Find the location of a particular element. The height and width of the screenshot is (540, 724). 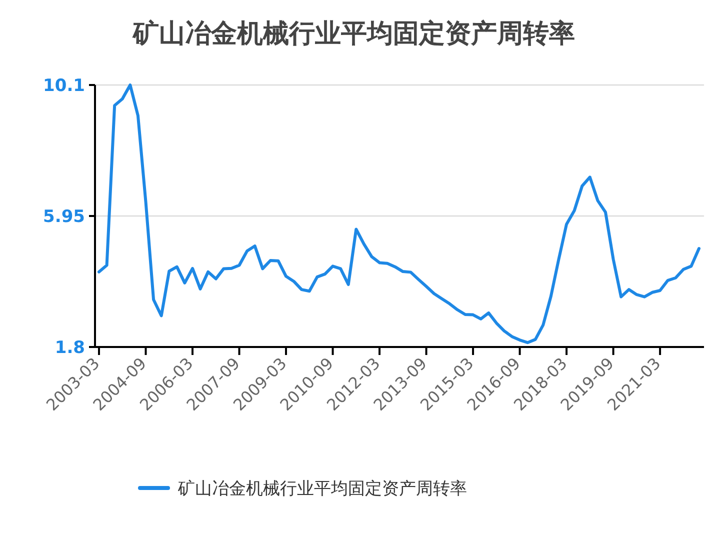

y-tick-label: 1.8 is located at coordinates (69, 348).